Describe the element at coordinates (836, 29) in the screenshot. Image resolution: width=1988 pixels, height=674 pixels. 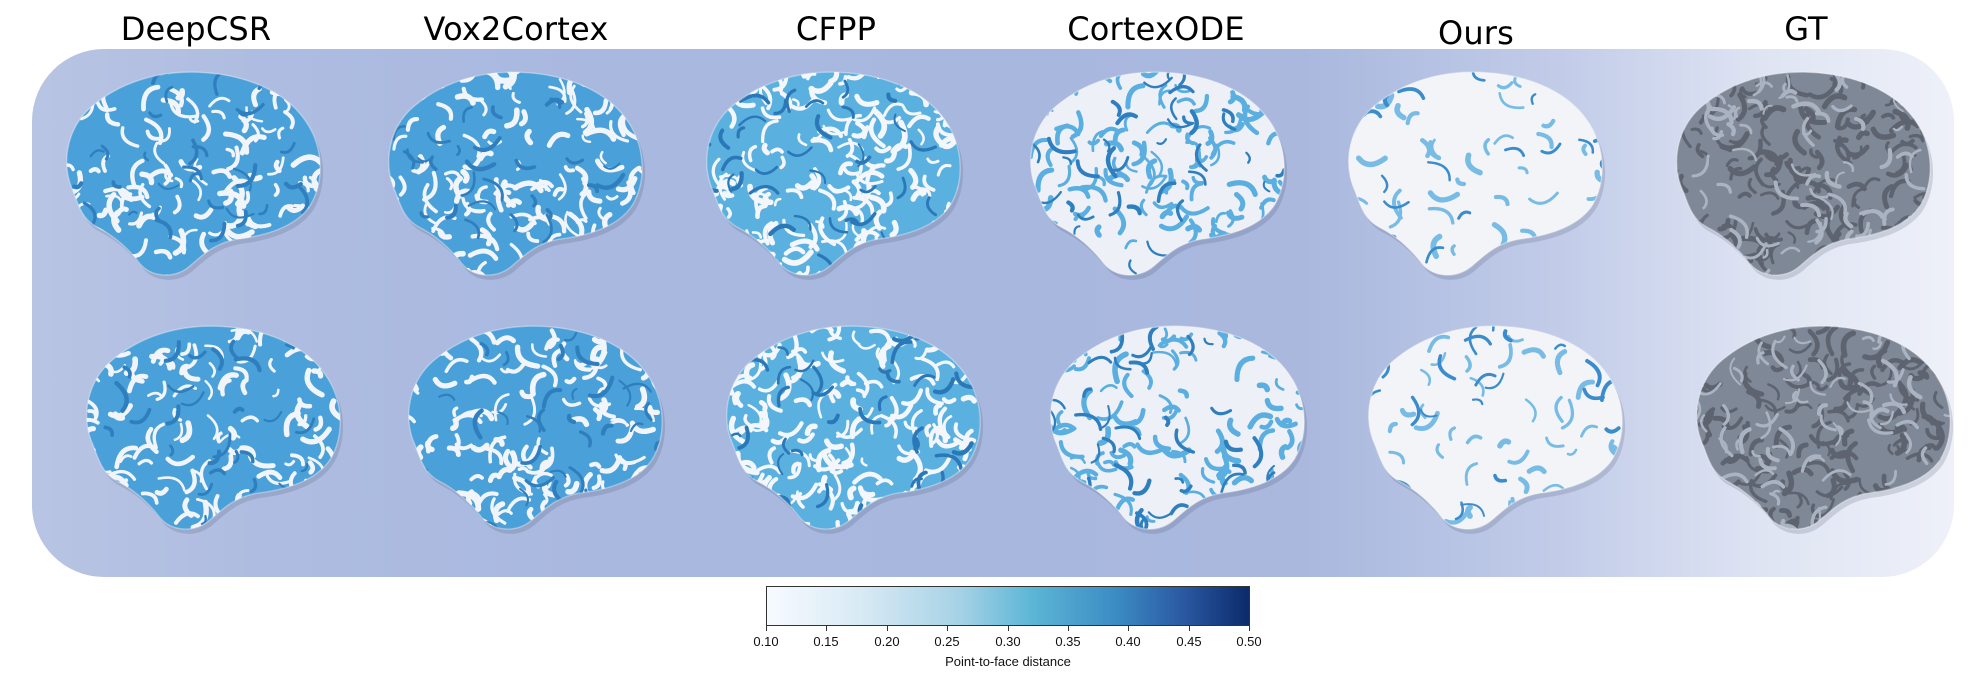
I see `column-title-cfpp: CFPP` at that location.